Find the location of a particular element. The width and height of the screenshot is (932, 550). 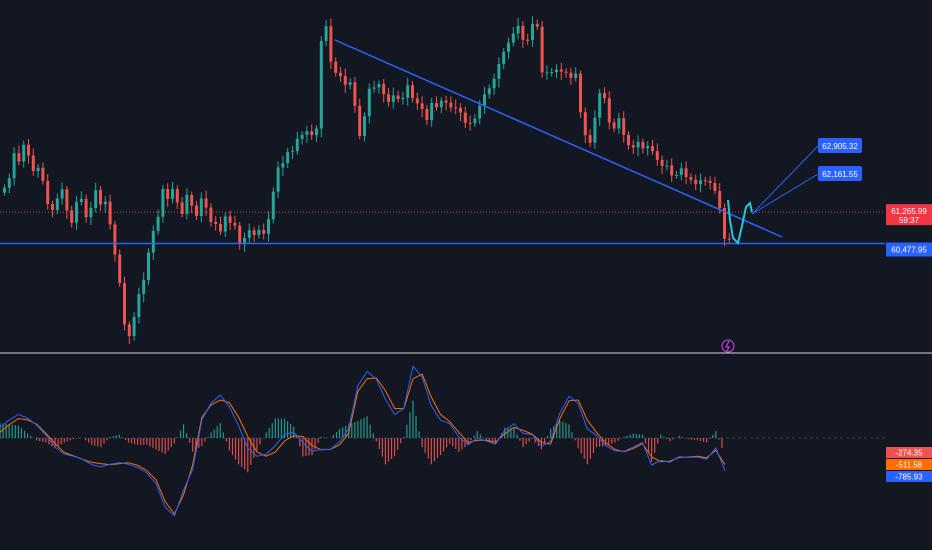

price-label-text: 62,905.32 is located at coordinates (840, 146).